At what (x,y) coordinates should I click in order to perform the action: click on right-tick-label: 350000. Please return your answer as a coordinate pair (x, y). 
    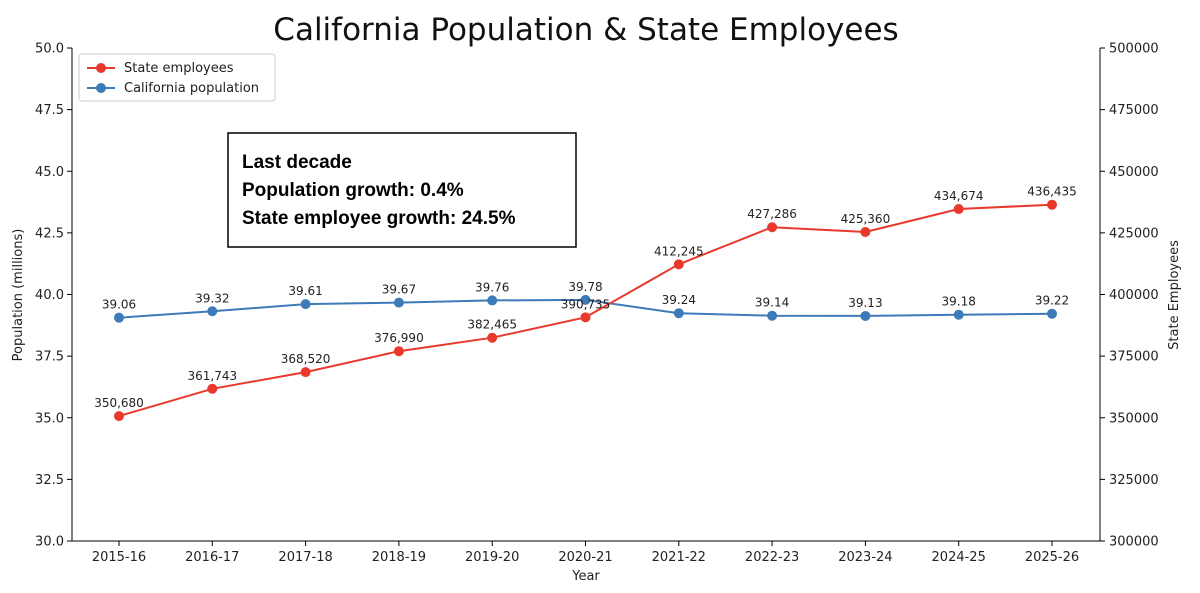
    Looking at the image, I should click on (1134, 418).